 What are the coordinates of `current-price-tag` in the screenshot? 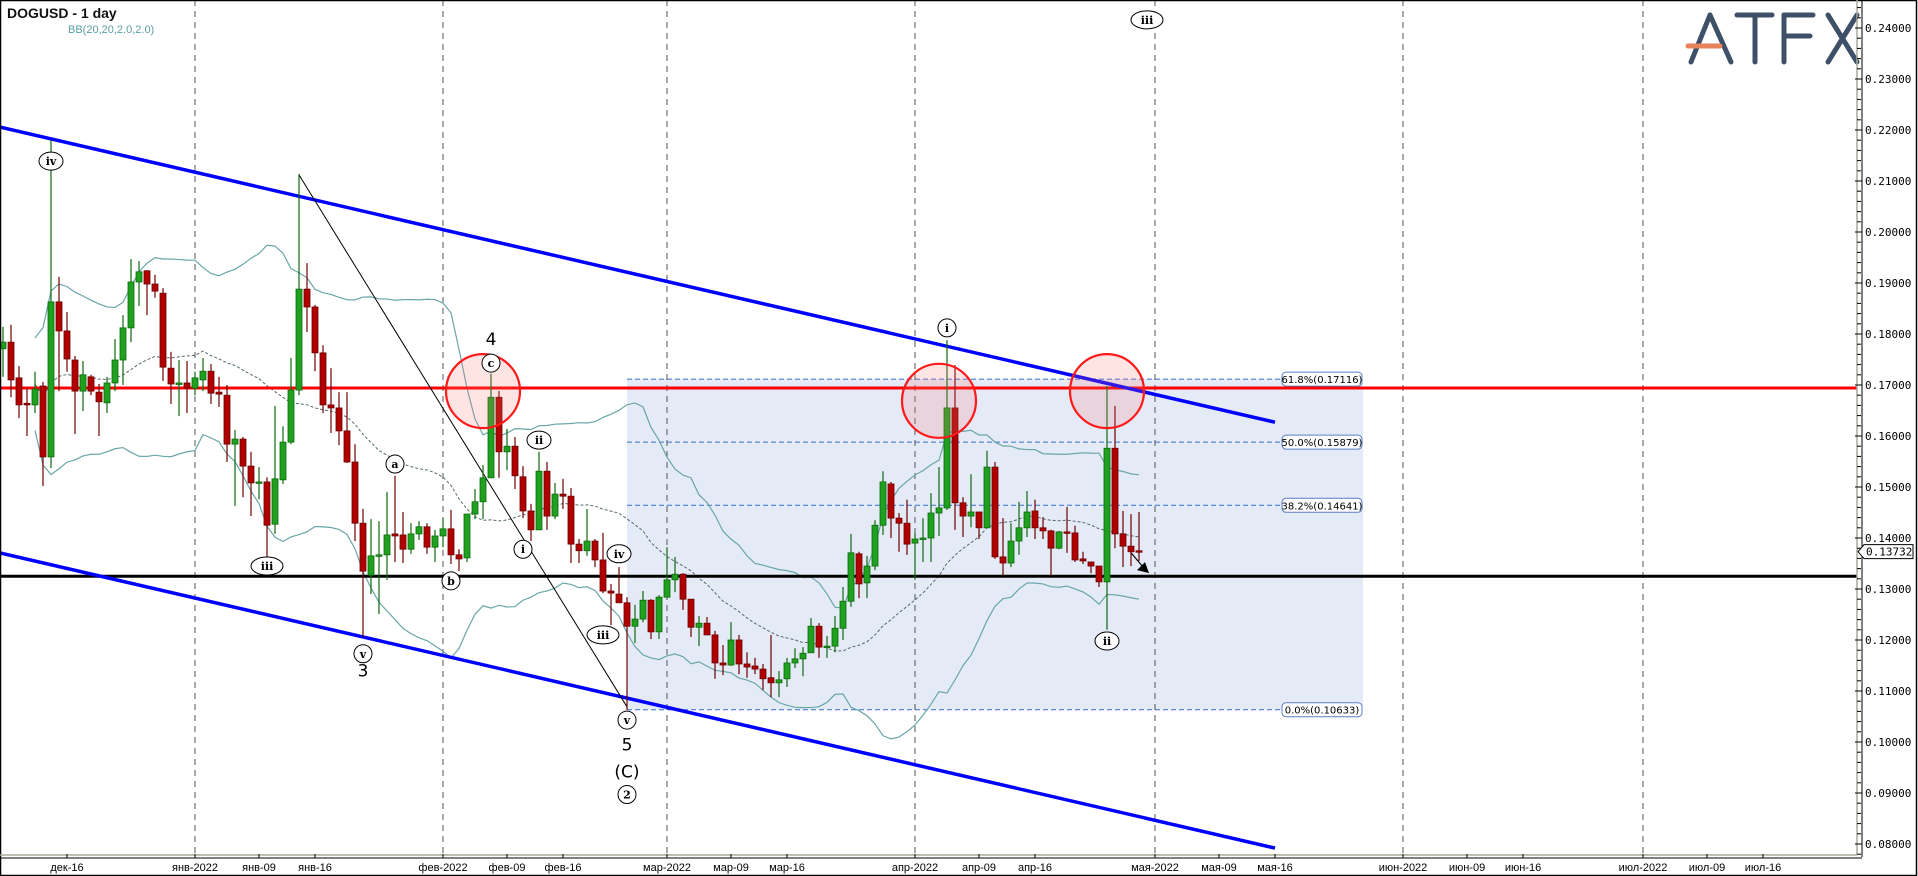 It's located at (1885, 552).